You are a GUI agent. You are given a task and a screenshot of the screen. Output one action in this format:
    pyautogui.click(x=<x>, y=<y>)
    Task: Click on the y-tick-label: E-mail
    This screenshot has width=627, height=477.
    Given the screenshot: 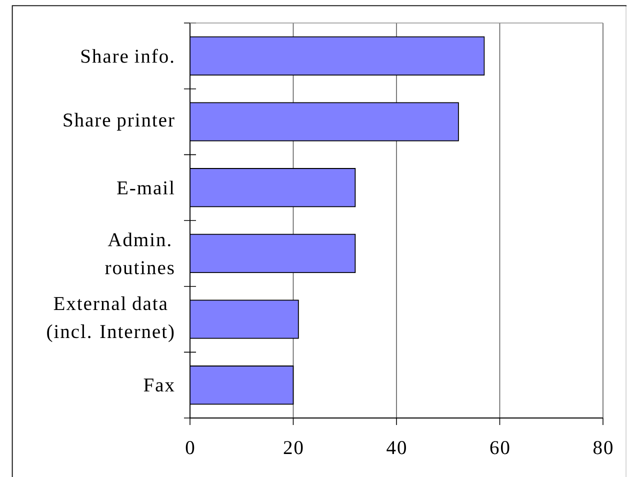 What is the action you would take?
    pyautogui.click(x=145, y=187)
    